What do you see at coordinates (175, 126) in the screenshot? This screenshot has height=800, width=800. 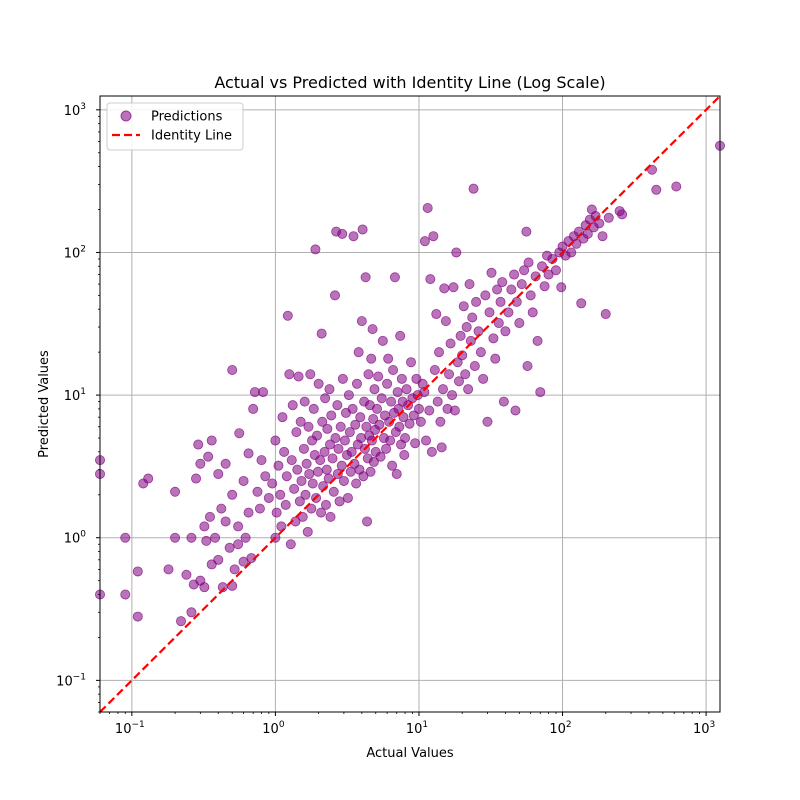 I see `legend: Predictions Identity Line` at bounding box center [175, 126].